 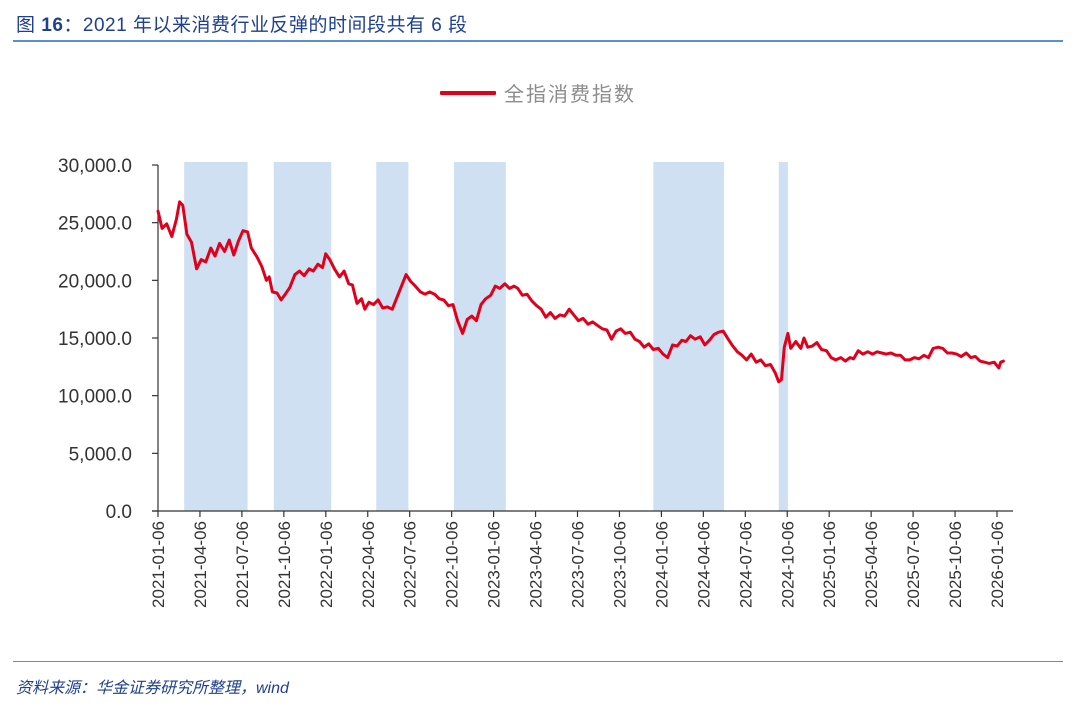 What do you see at coordinates (410, 564) in the screenshot?
I see `x-tick-label: 2022-07-06` at bounding box center [410, 564].